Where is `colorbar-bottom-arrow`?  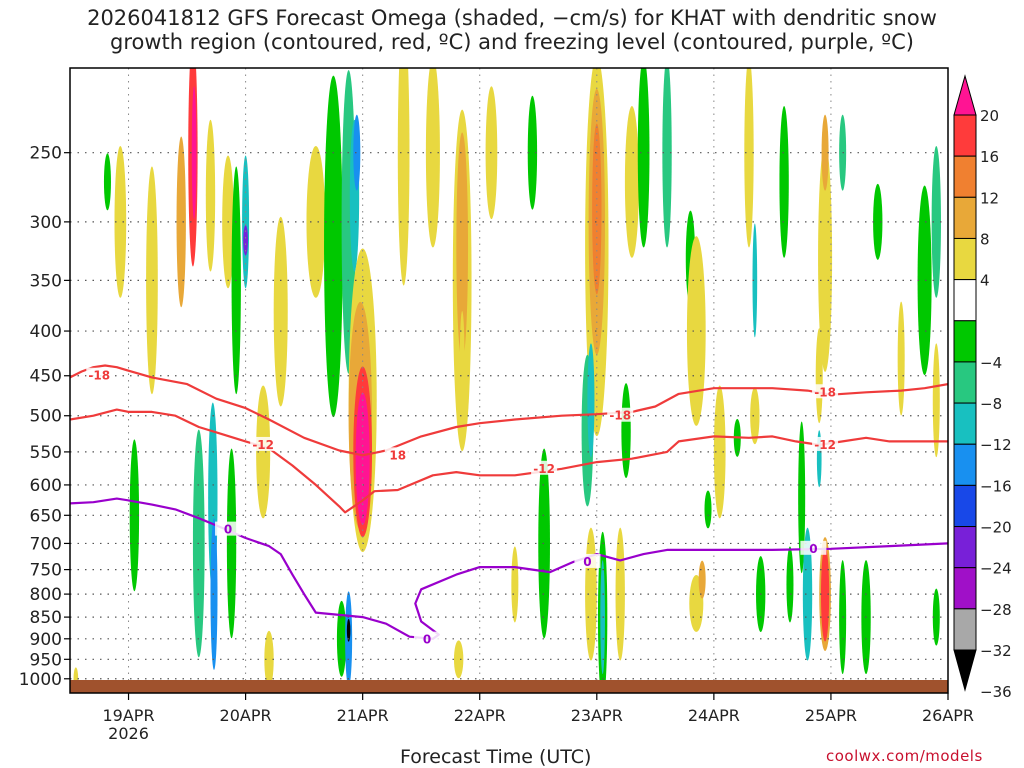
colorbar-bottom-arrow is located at coordinates (965, 670).